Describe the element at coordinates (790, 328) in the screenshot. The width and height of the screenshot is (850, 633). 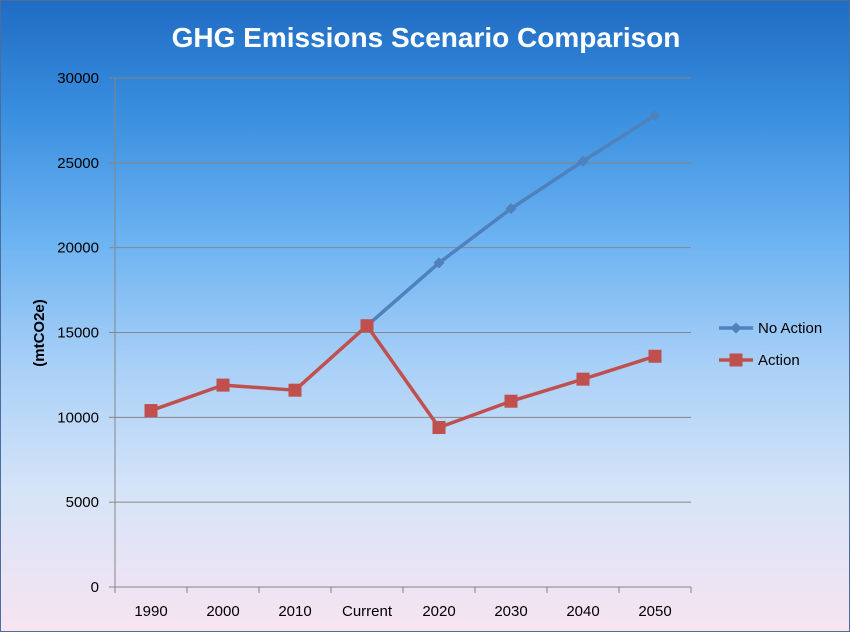
I see `legend-label: No Action` at that location.